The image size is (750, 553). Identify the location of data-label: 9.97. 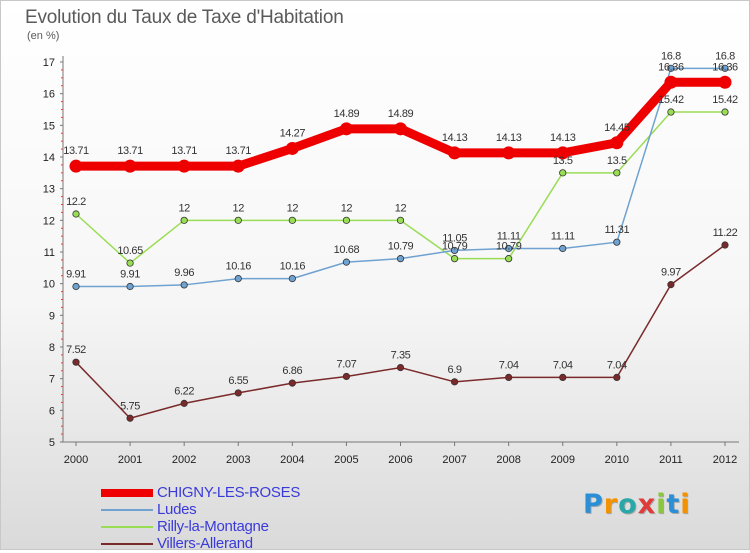
(671, 273).